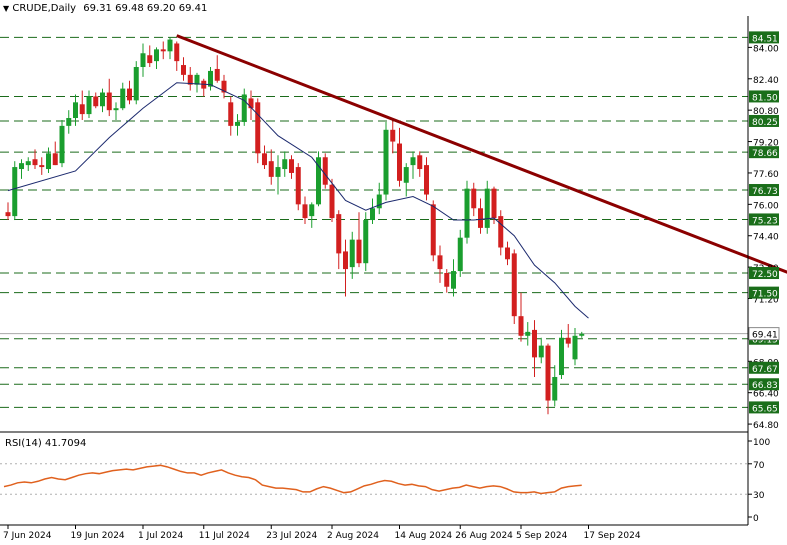 This screenshot has width=787, height=545. I want to click on date-tick-label: 17 Sep 2024, so click(612, 536).